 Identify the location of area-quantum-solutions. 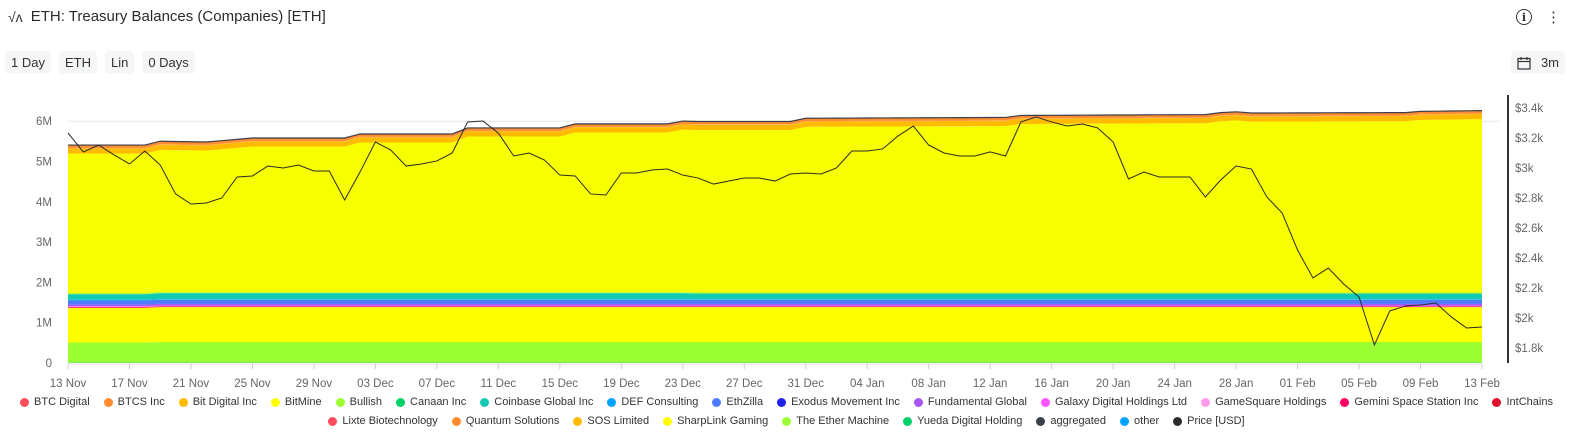
(775, 131).